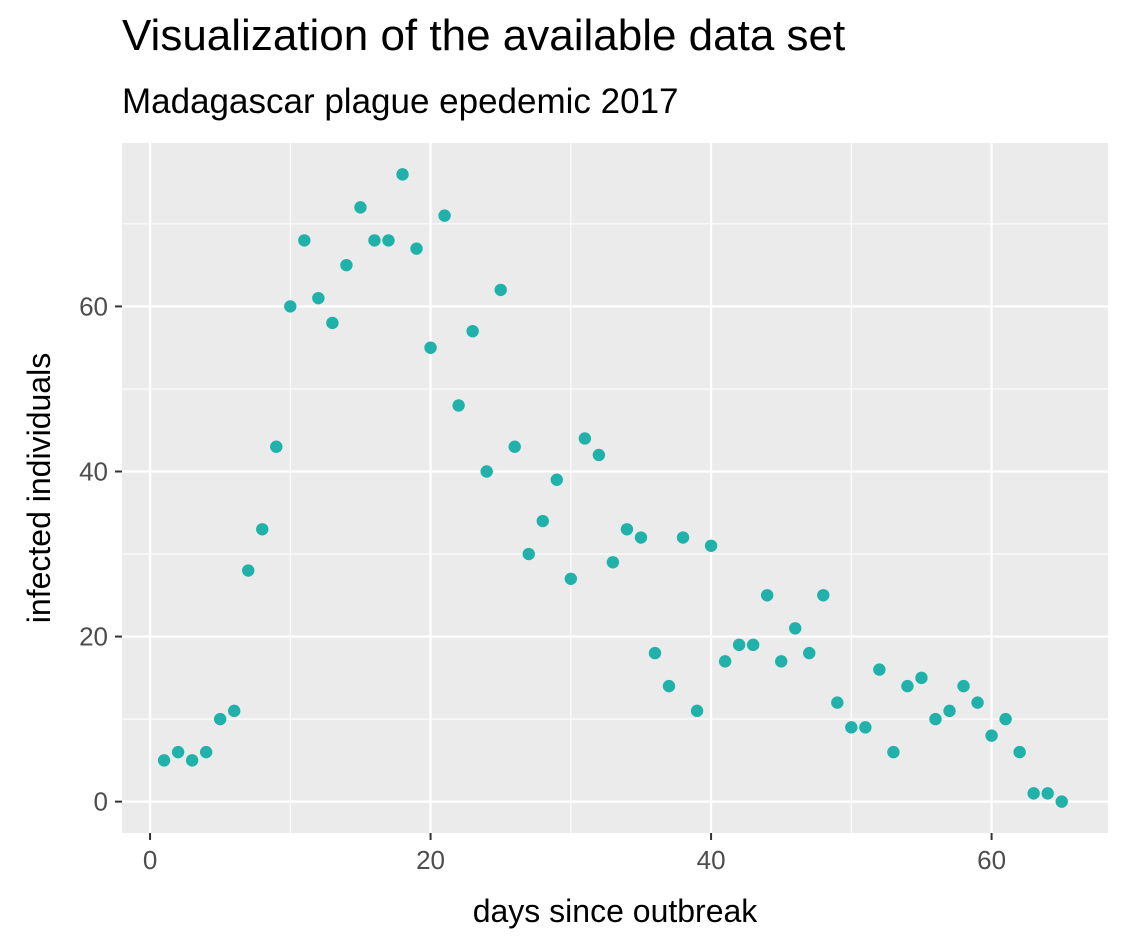 This screenshot has width=1128, height=950. Describe the element at coordinates (101, 802) in the screenshot. I see `y-tick-label: 0` at that location.